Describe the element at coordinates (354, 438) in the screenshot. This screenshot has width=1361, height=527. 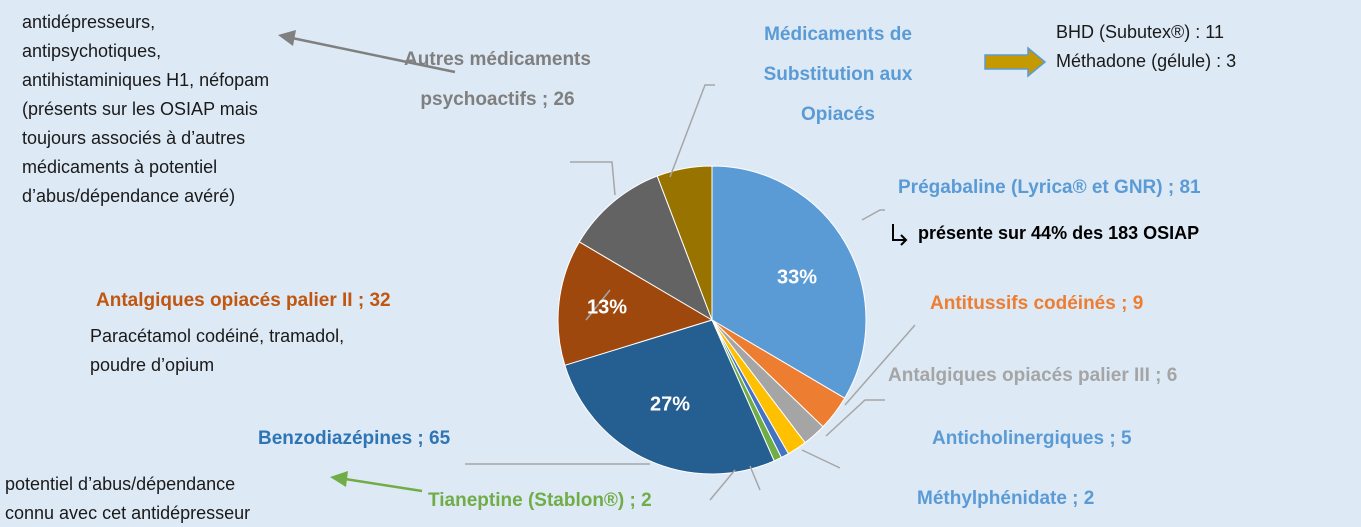
I see `category-label: Benzodiazépines ; 65` at that location.